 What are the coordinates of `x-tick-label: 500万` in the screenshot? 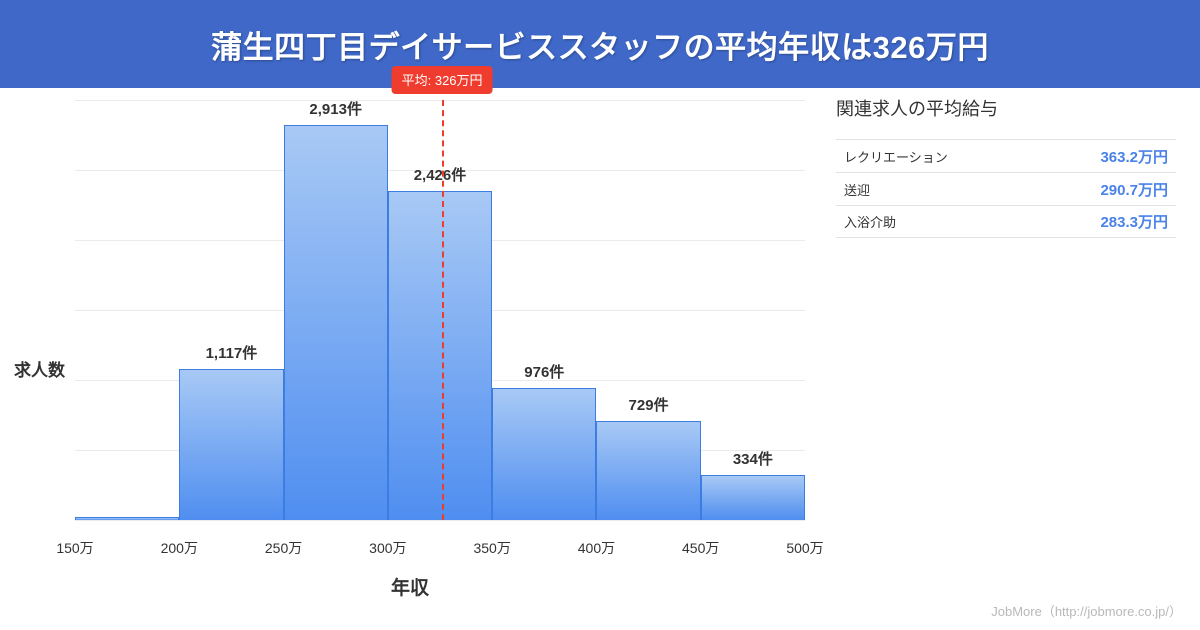 It's located at (805, 548).